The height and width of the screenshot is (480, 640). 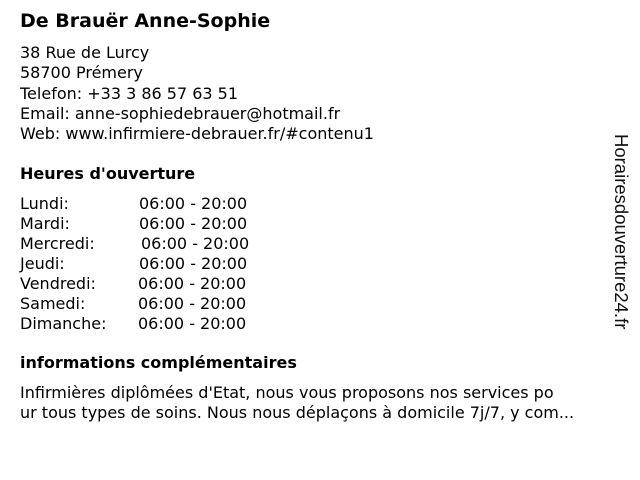 What do you see at coordinates (134, 224) in the screenshot?
I see `hours-row: Mardi: 06:00 - 20:00` at bounding box center [134, 224].